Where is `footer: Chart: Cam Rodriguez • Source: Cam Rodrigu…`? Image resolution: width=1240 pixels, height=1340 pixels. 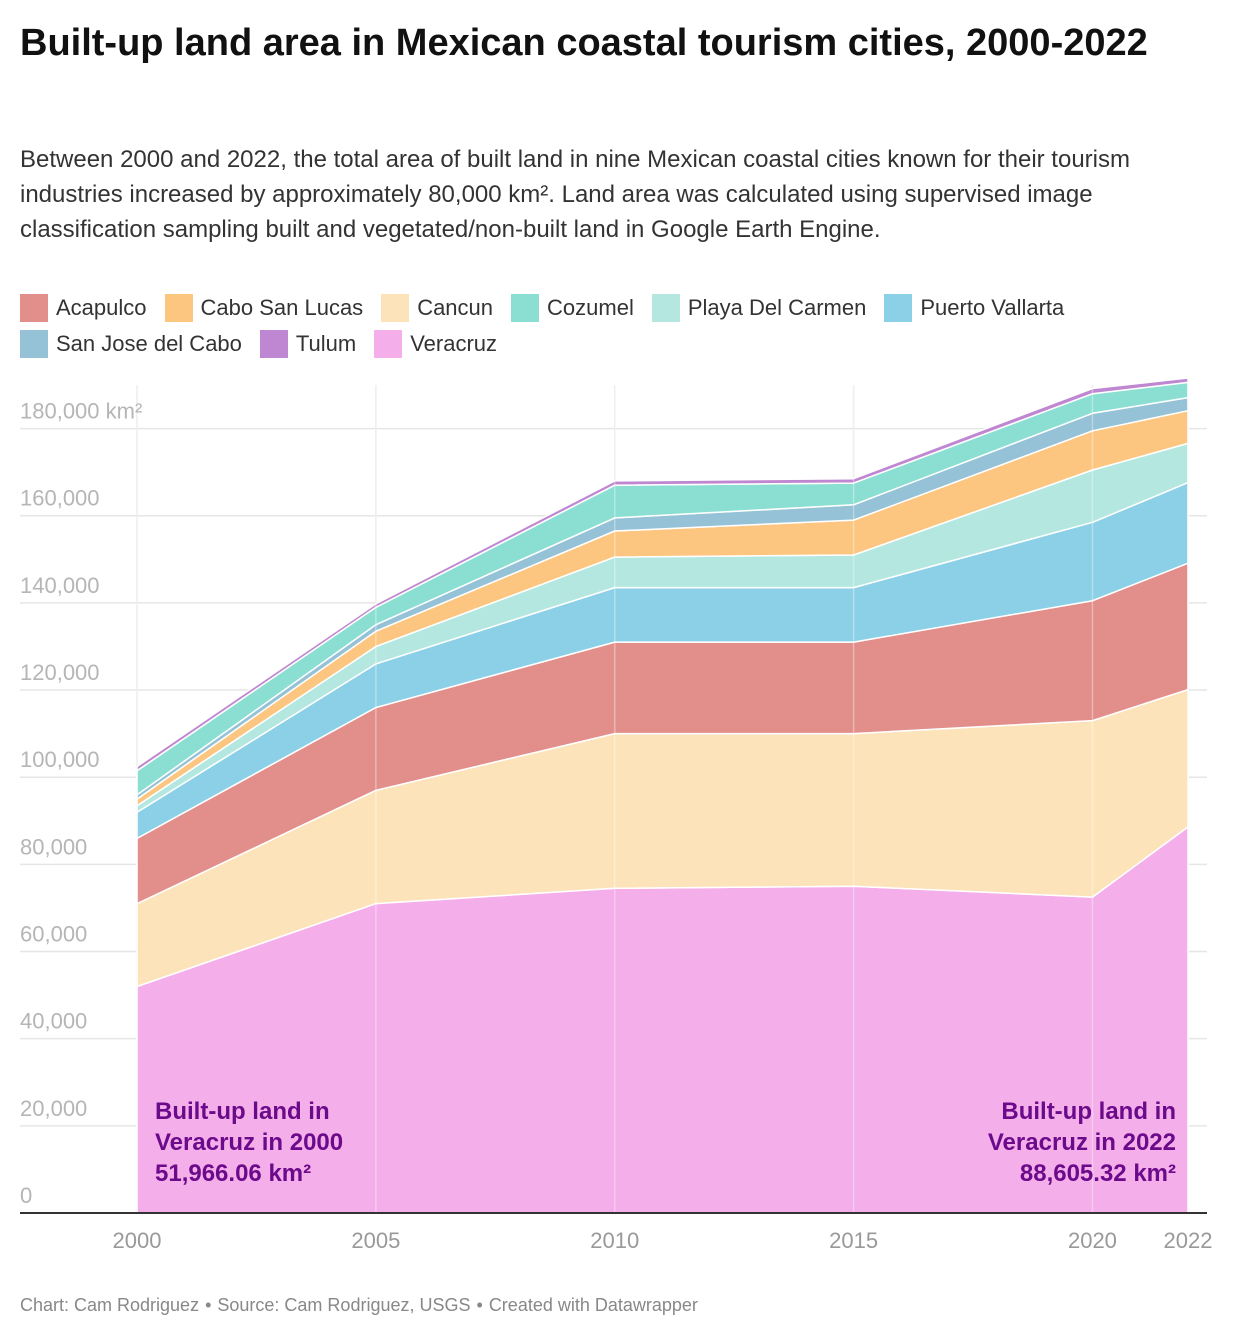 footer: Chart: Cam Rodriguez • Source: Cam Rodrigu… is located at coordinates (359, 1305).